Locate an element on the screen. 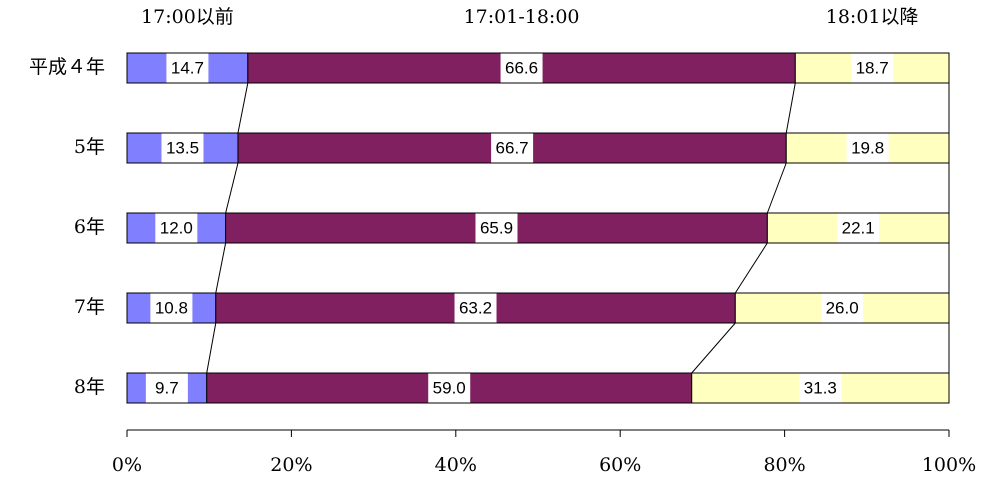 This screenshot has height=489, width=985. value-label: 66.6 is located at coordinates (521, 67).